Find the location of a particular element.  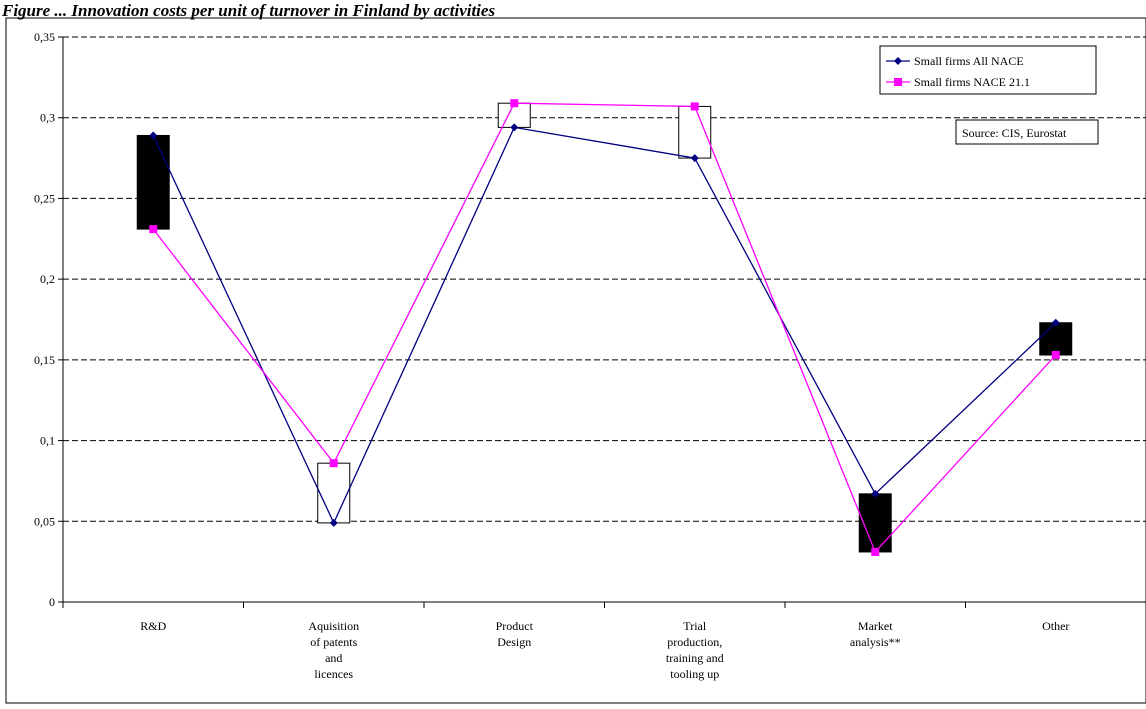

legend-marker-square is located at coordinates (898, 82).